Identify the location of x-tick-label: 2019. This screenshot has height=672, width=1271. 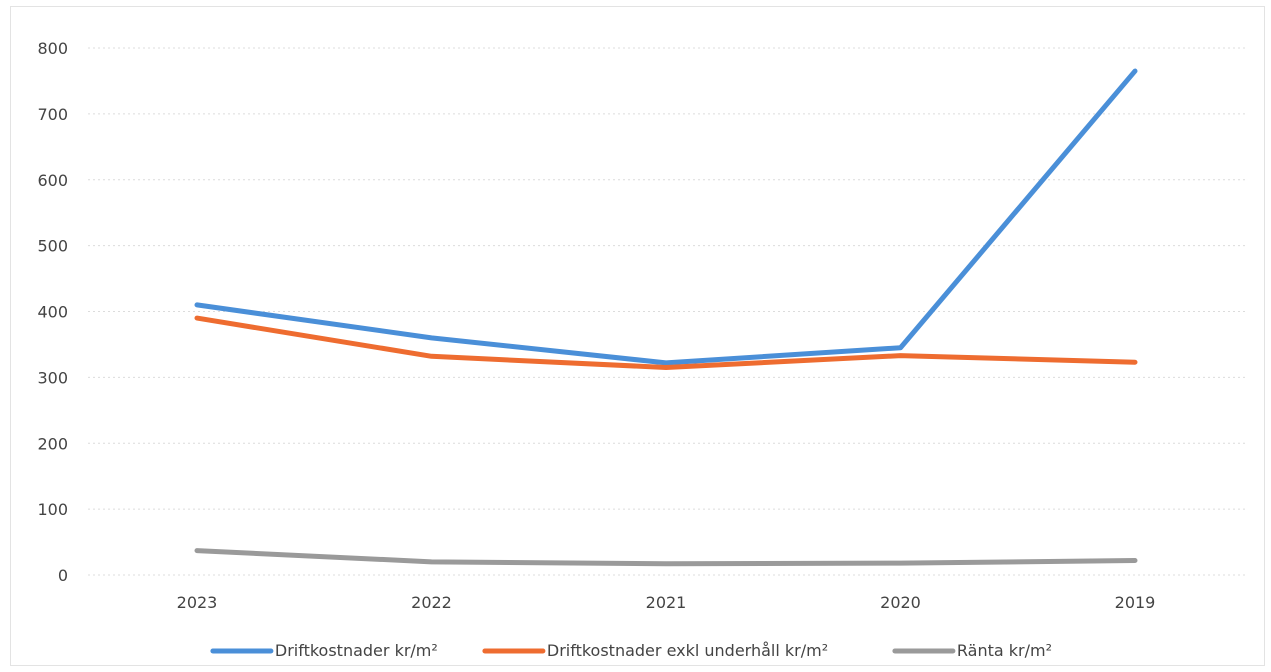
(1135, 602).